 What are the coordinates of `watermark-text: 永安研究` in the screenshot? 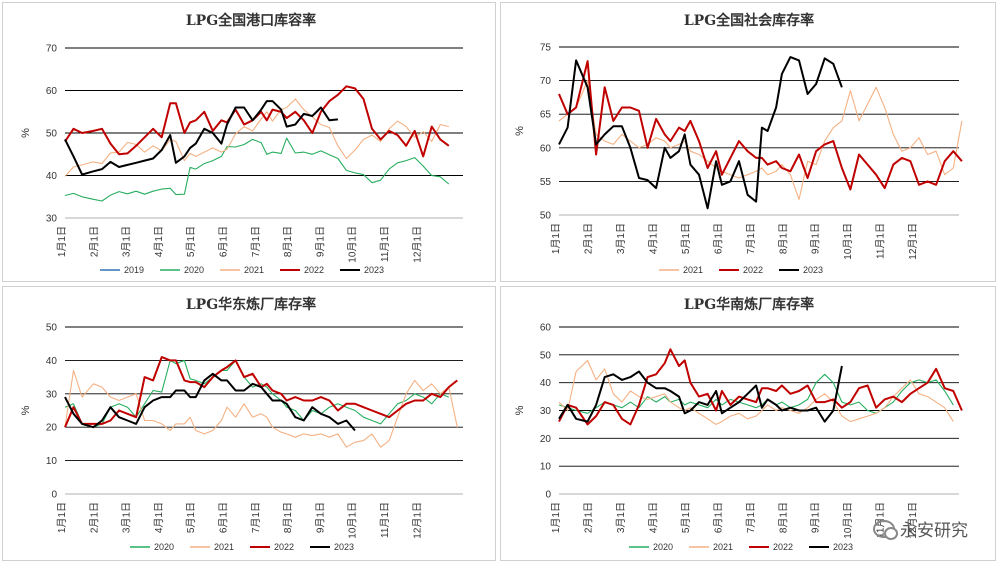 It's located at (934, 531).